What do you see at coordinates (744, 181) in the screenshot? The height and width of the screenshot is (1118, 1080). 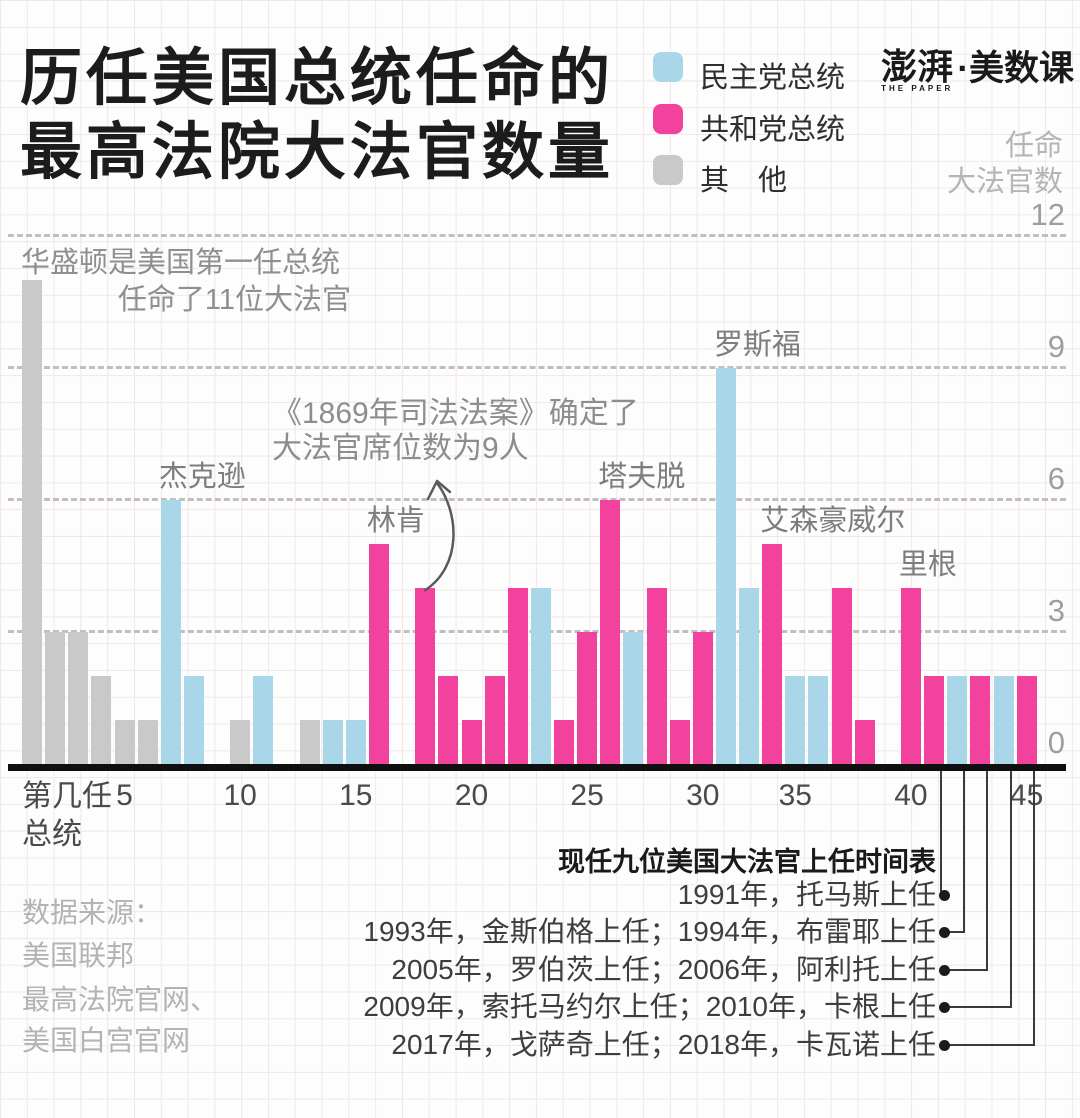 I see `legend-label-other: 其 他` at bounding box center [744, 181].